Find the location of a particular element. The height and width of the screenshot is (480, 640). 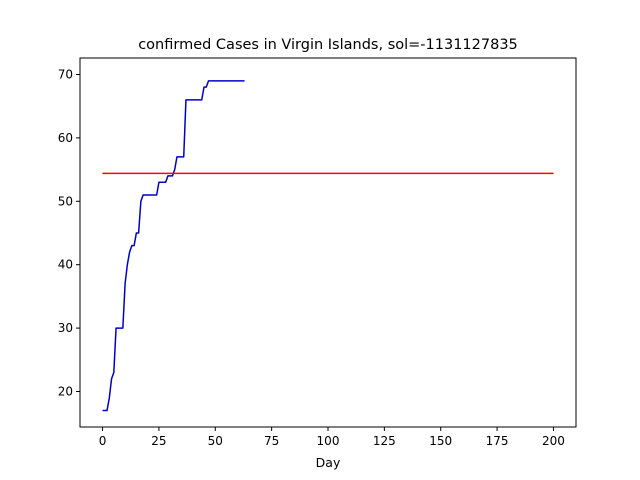

y-tick-label: 60 is located at coordinates (65, 138).